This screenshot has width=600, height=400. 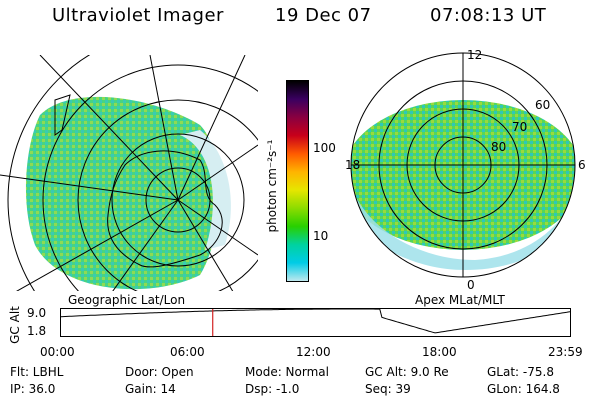 I want to click on info-mode: Mode: Normal, so click(x=287, y=372).